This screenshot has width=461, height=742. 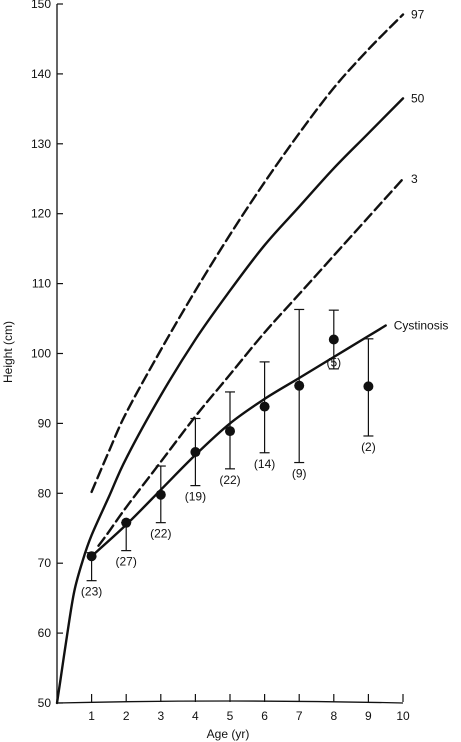 I want to click on series-label-97: 97, so click(x=418, y=14).